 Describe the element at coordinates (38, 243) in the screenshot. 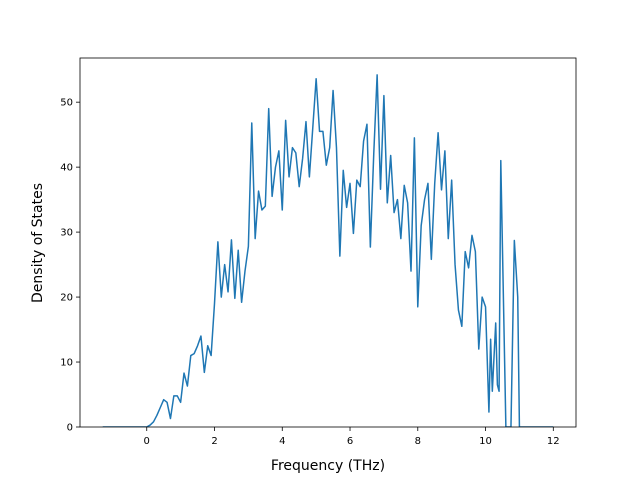

I see `y-axis-label: Density of States` at that location.